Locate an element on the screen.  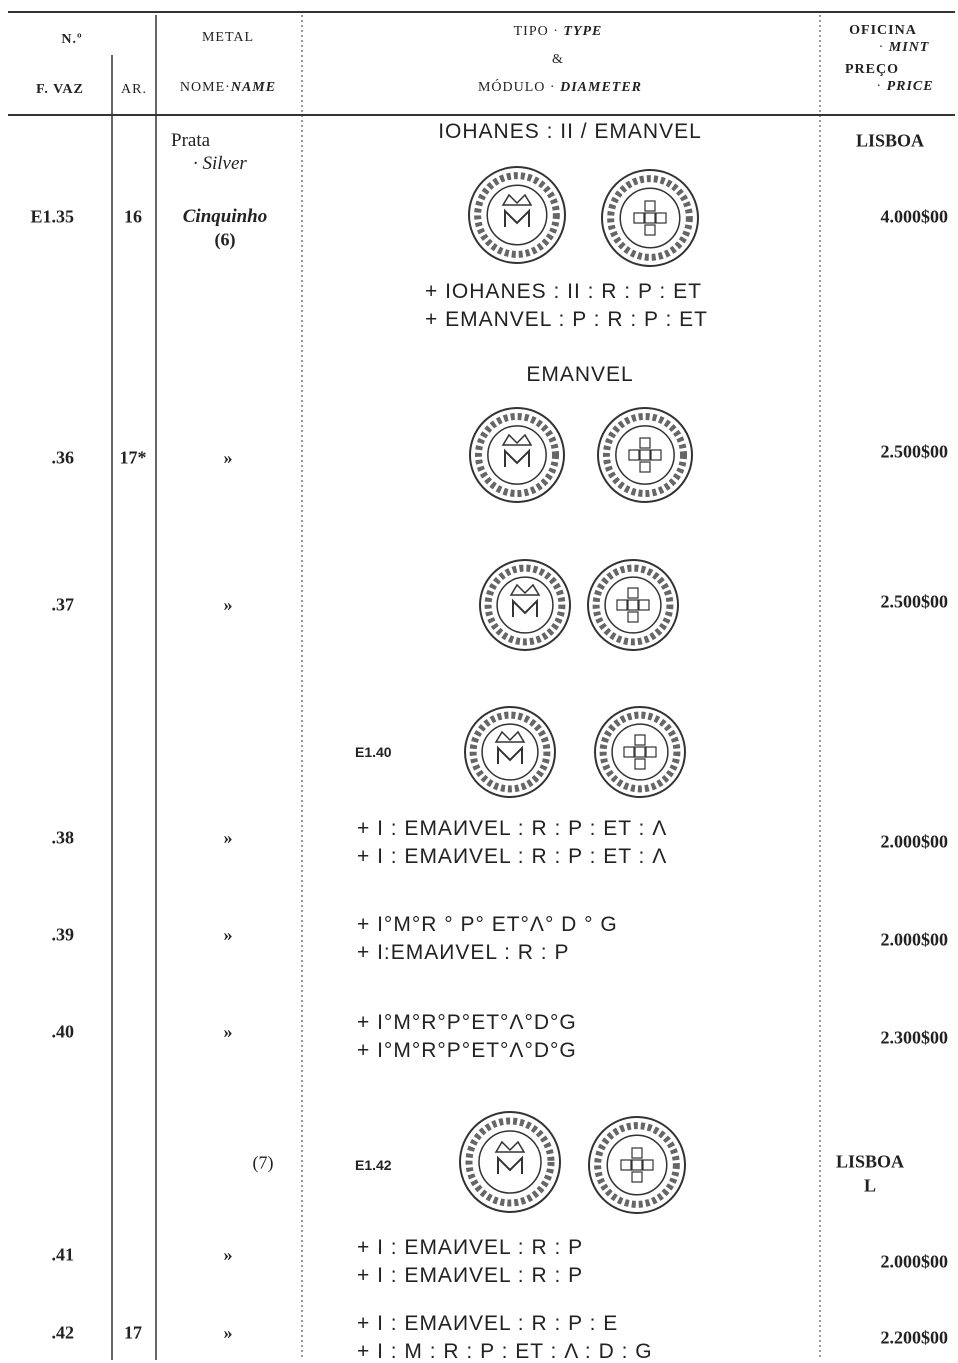
ar-number: 17* is located at coordinates (133, 457).